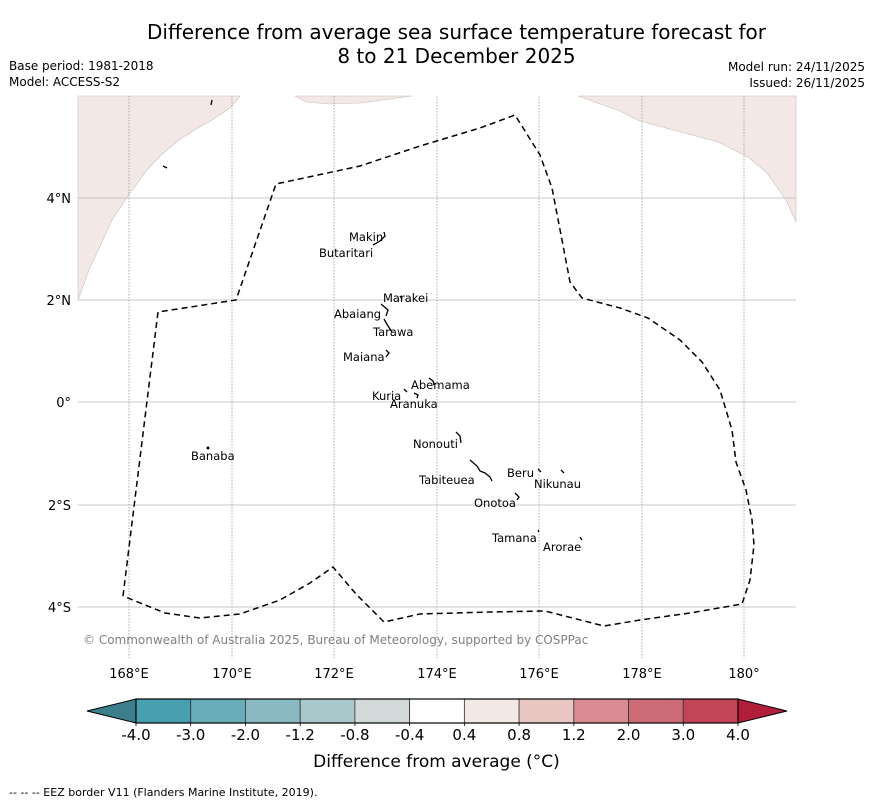  I want to click on lon-tick-label: 168°E, so click(129, 674).